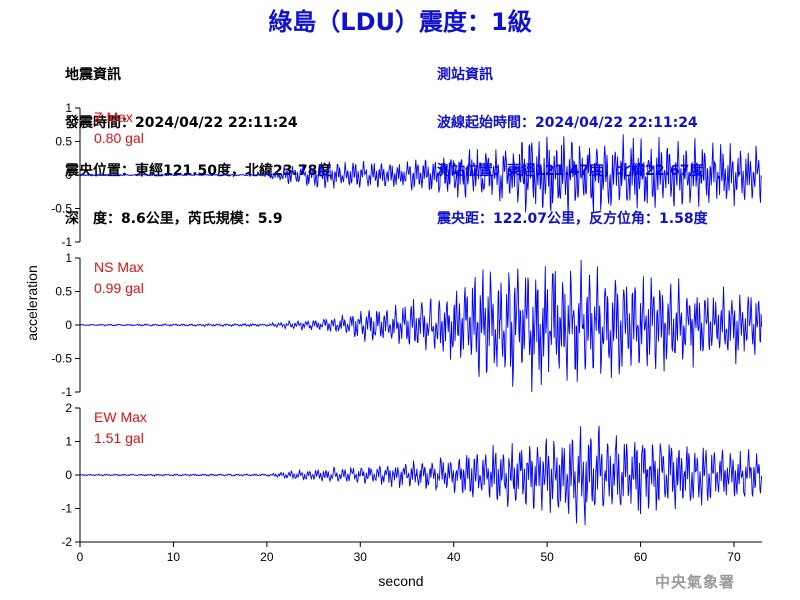  What do you see at coordinates (421, 475) in the screenshot?
I see `trace-ew` at bounding box center [421, 475].